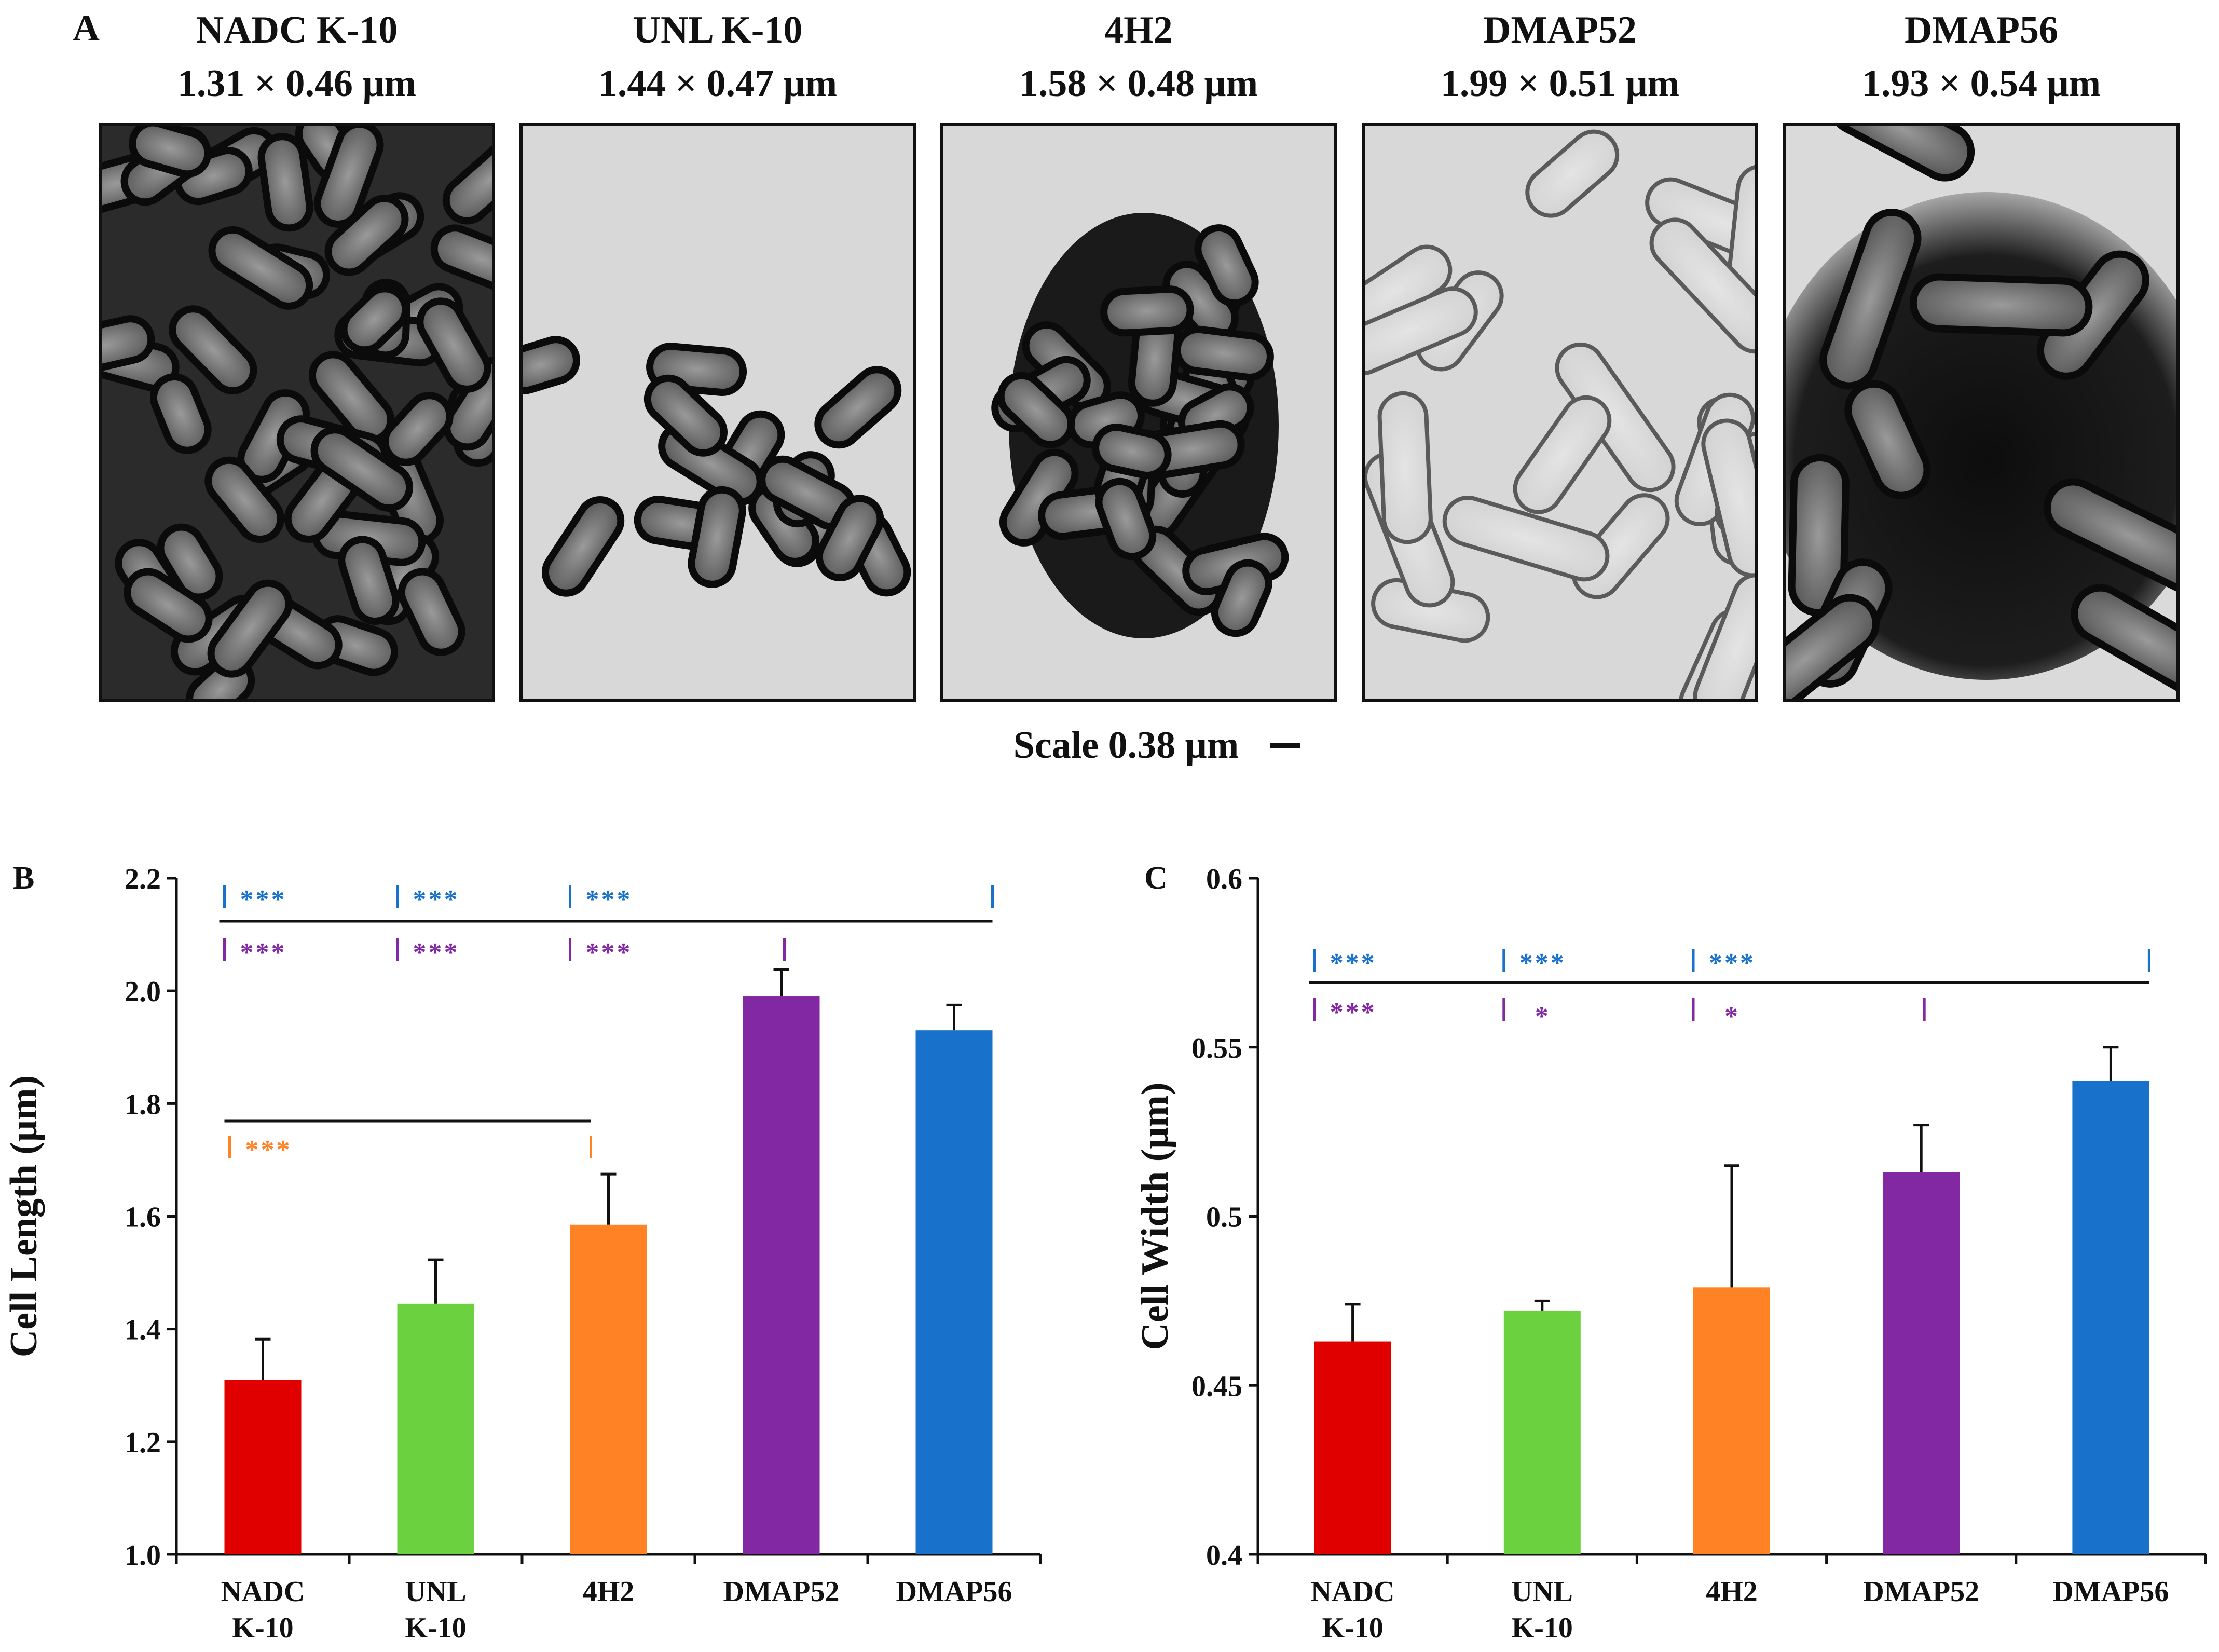  Describe the element at coordinates (297, 30) in the screenshot. I see `image-title-nadc-k-10: NADC K-10` at that location.